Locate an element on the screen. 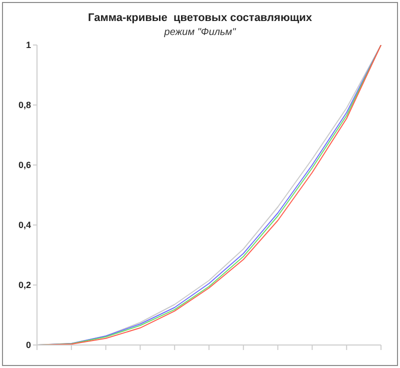  y-tick-label: 0 is located at coordinates (28, 345).